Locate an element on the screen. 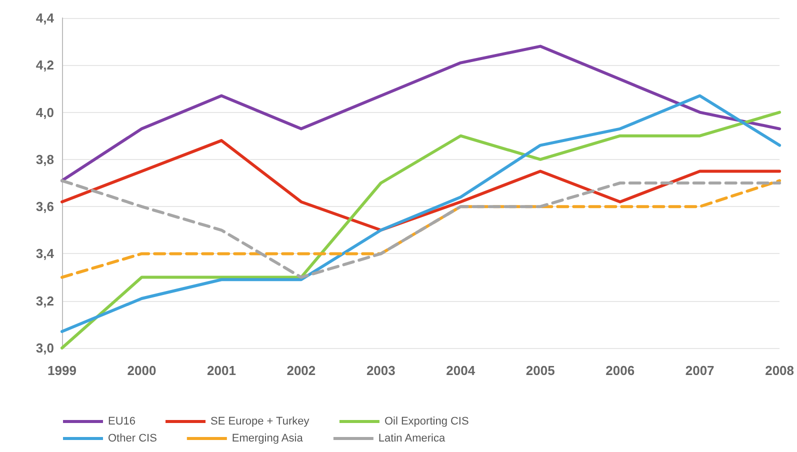 This screenshot has width=797, height=452. y-tick-label: 4,0 is located at coordinates (45, 112).